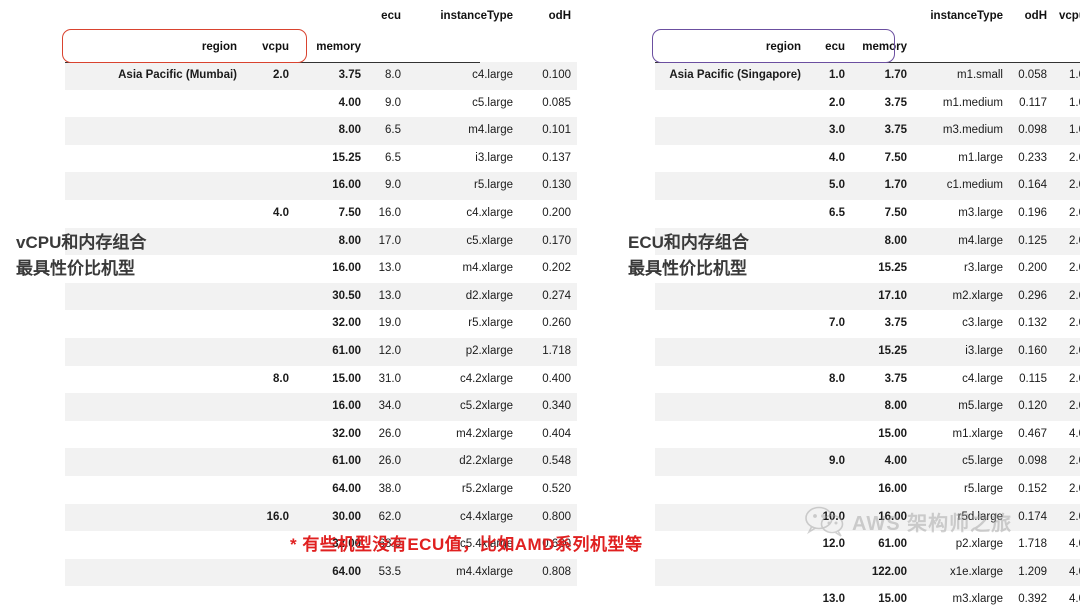 The image size is (1080, 614). I want to click on left-caption: vCPU和内存组合 最具性价比机型, so click(81, 255).